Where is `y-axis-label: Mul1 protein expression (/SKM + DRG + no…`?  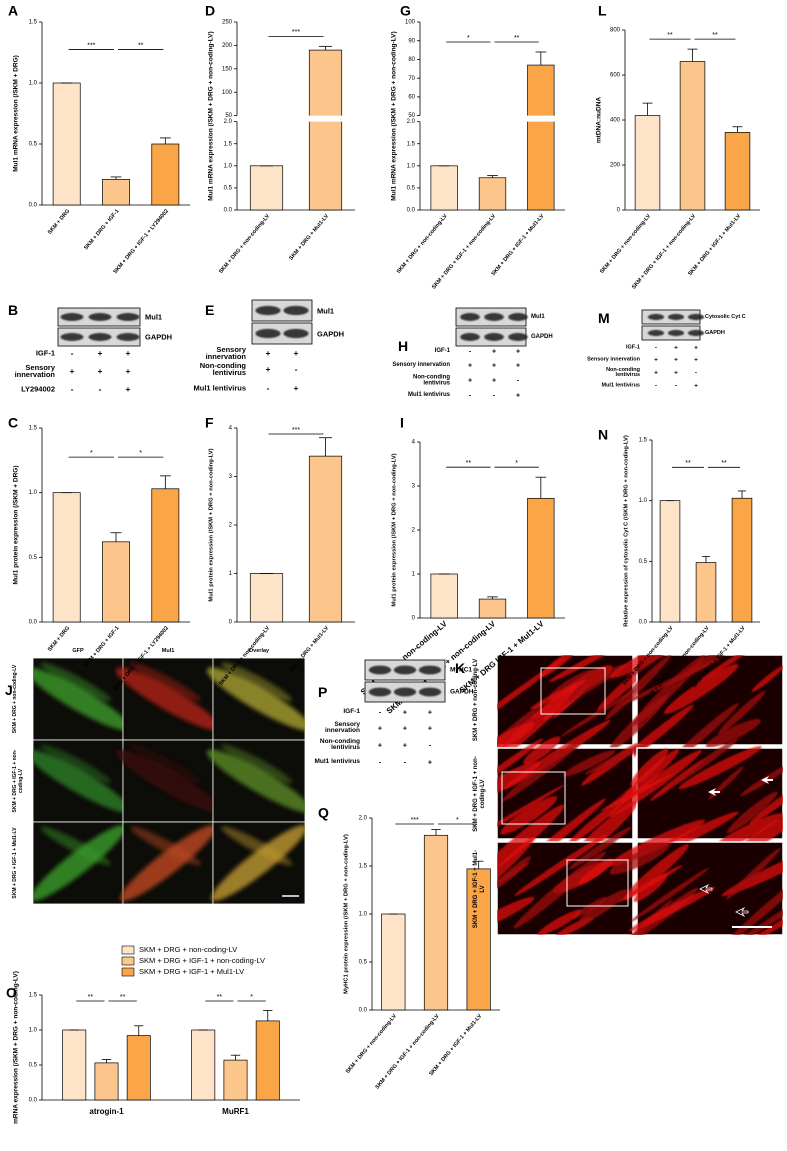
y-axis-label: Mul1 protein expression (/SKM + DRG + no… is located at coordinates (212, 524).